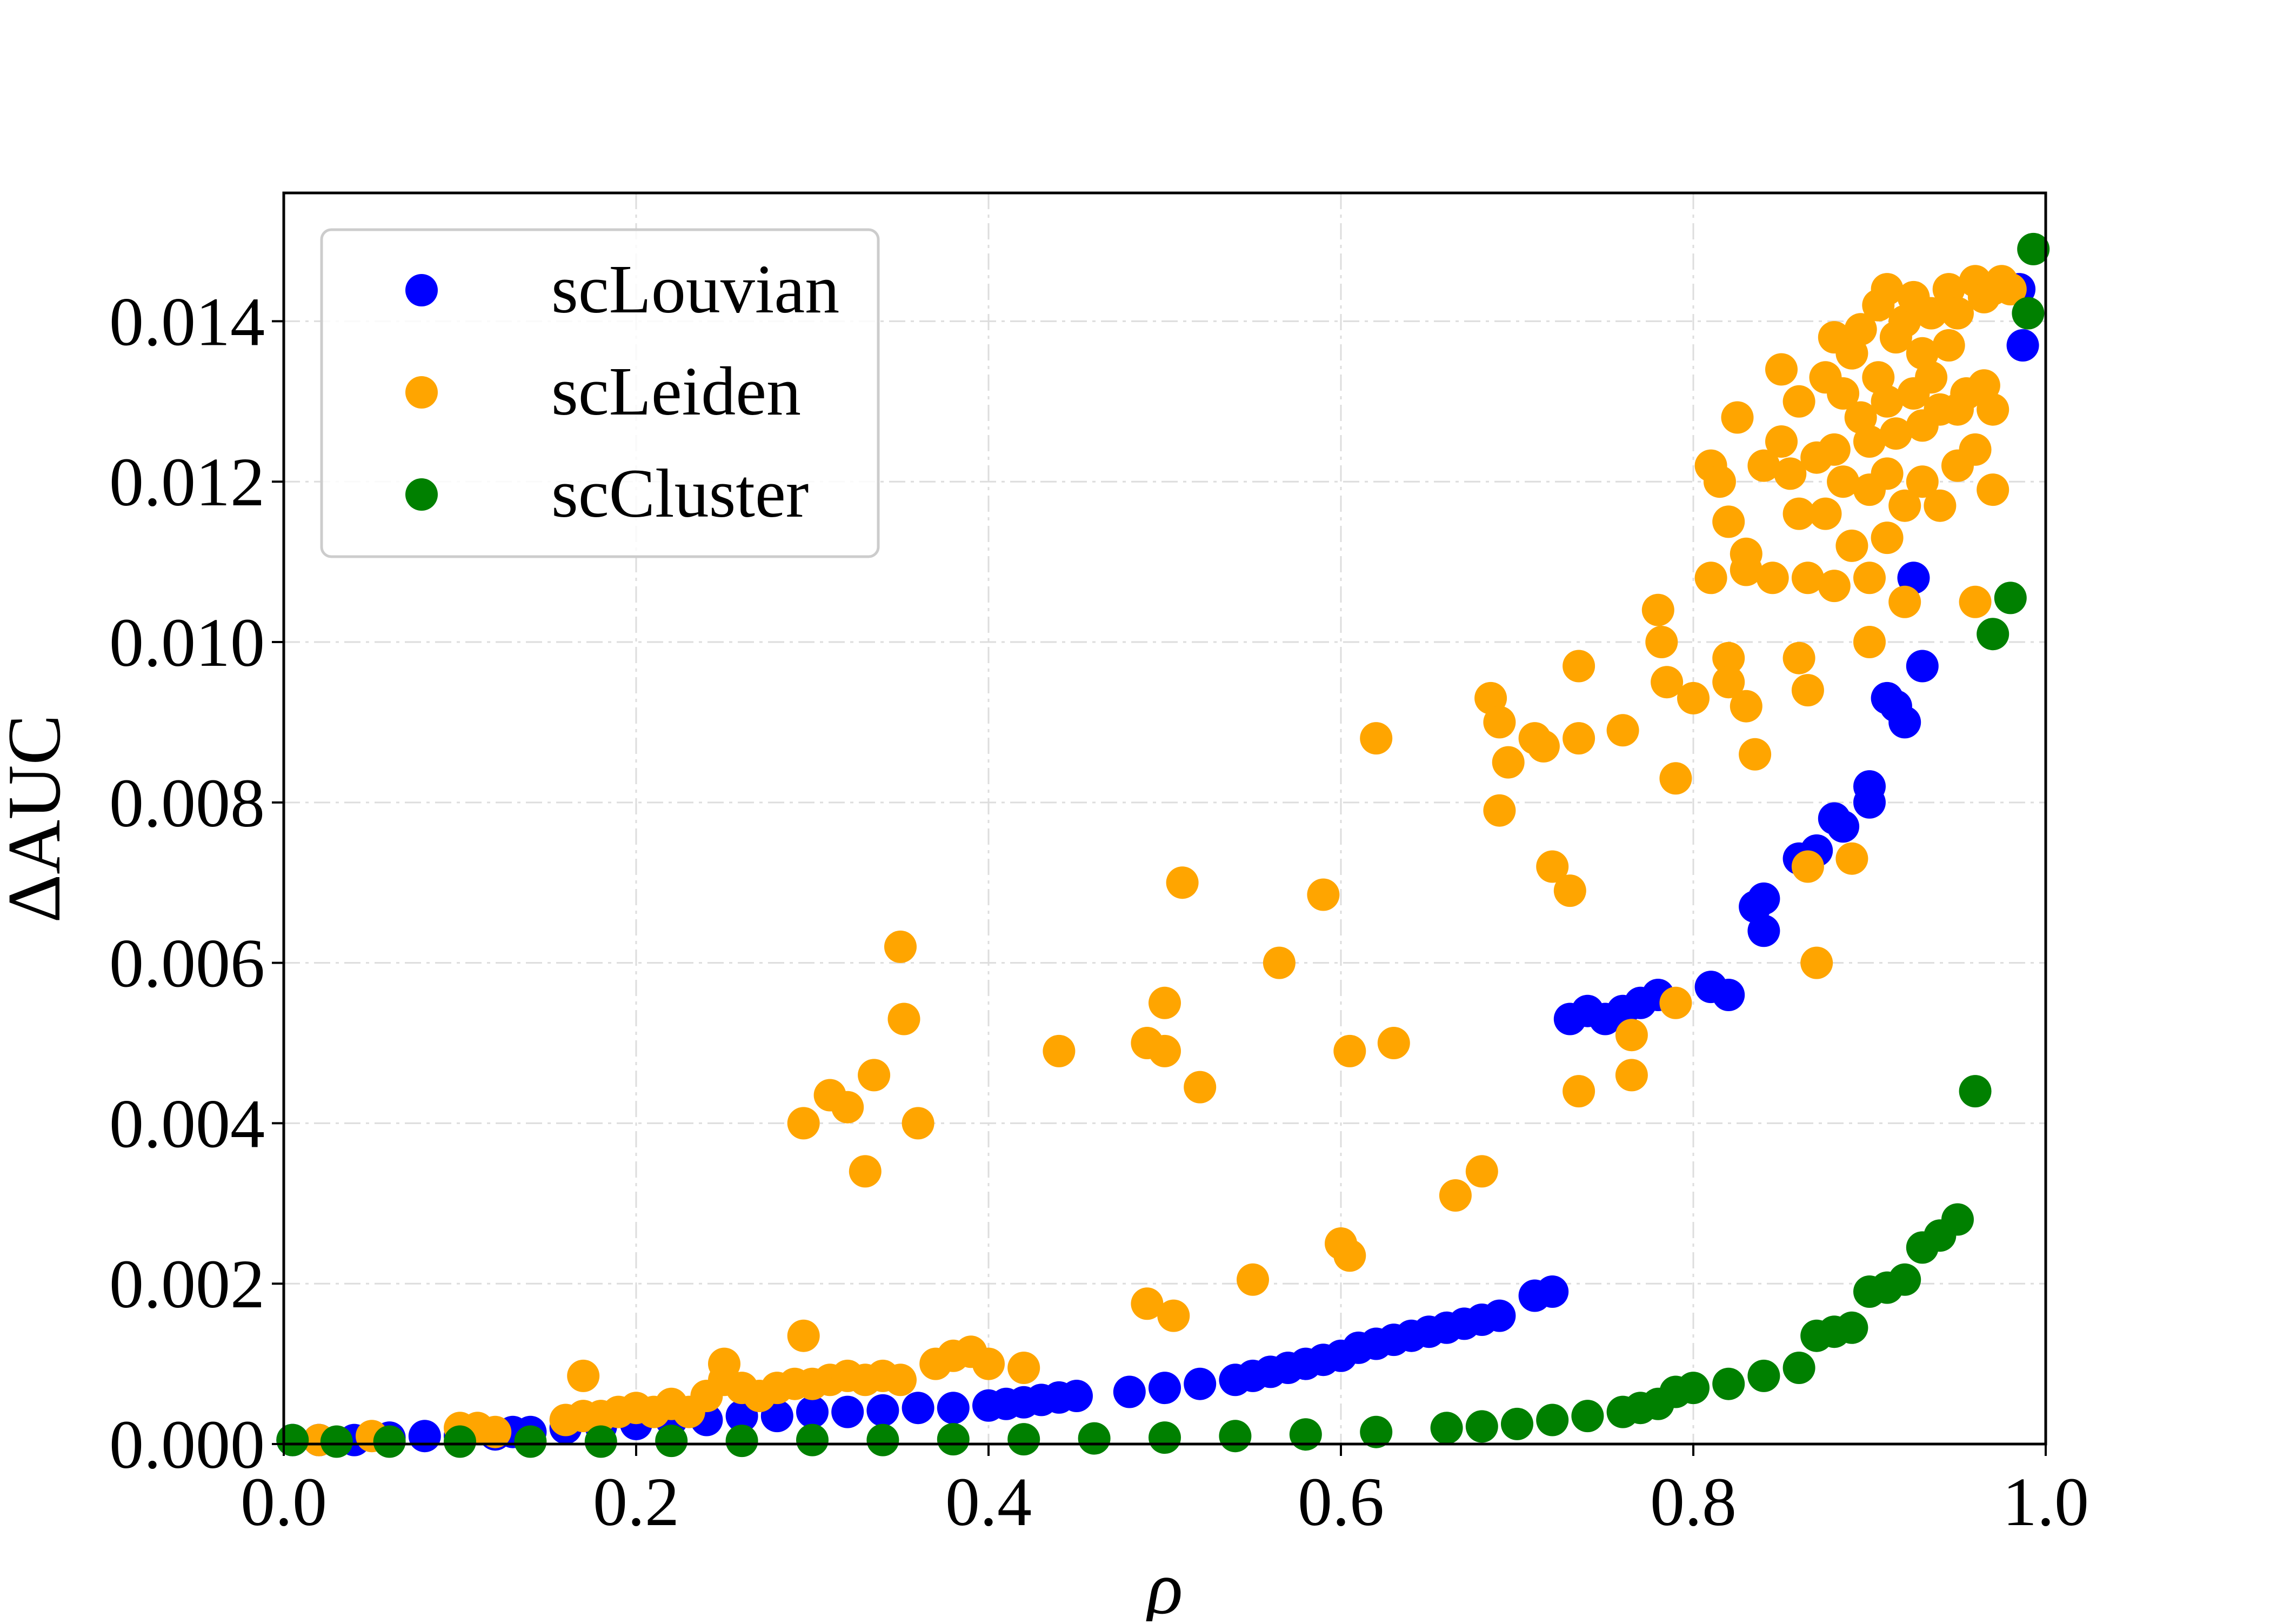 This screenshot has width=2270, height=1624. What do you see at coordinates (1163, 1583) in the screenshot?
I see `x-axis-label: ρ` at bounding box center [1163, 1583].